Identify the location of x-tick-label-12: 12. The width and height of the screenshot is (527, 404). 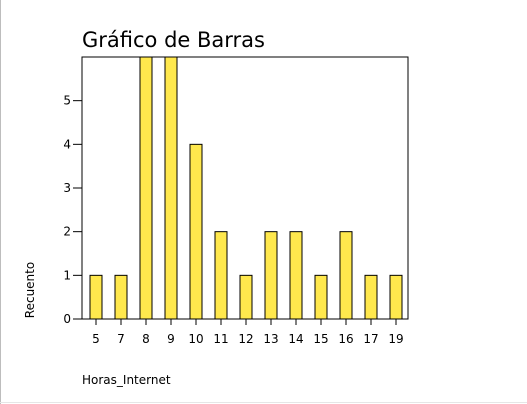
(245, 339).